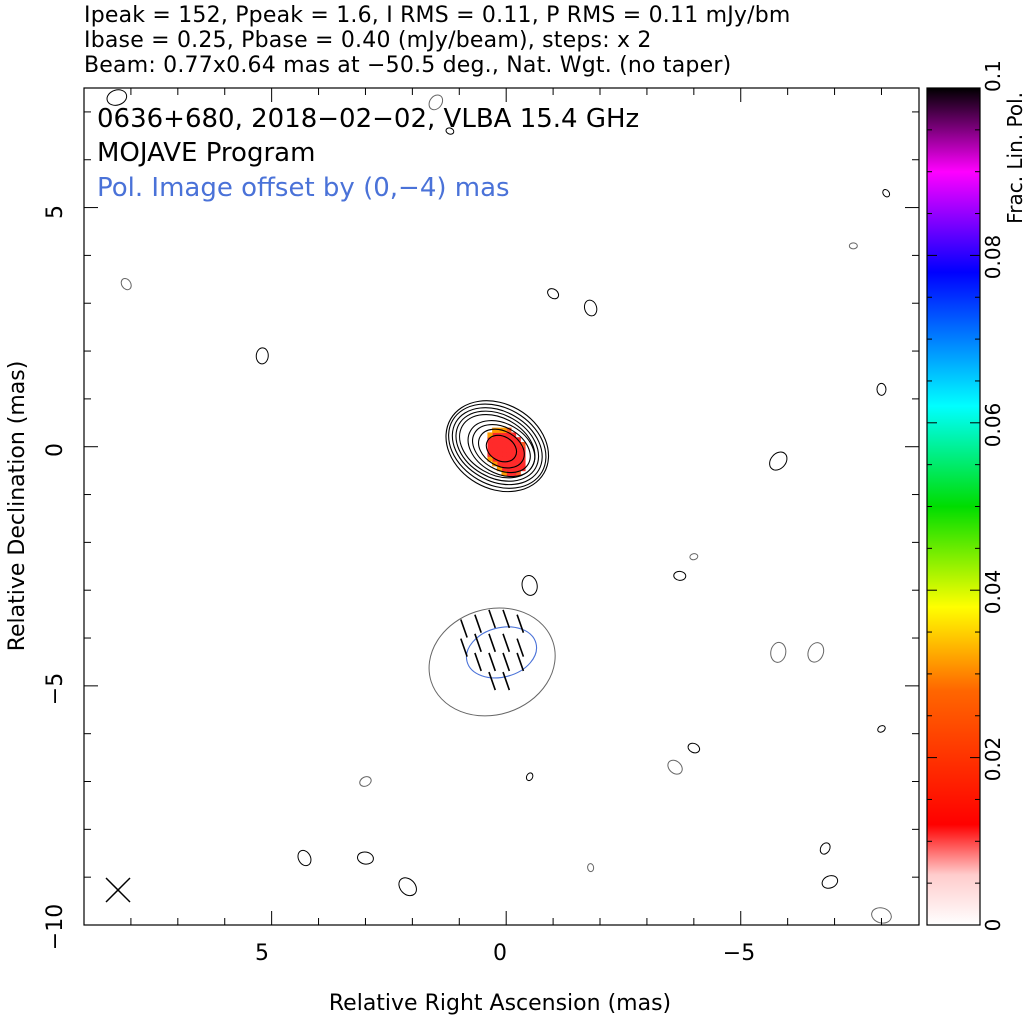 This screenshot has width=1027, height=1020. Describe the element at coordinates (1015, 158) in the screenshot. I see `colorbar-label: Frac. Lin. Pol.` at that location.